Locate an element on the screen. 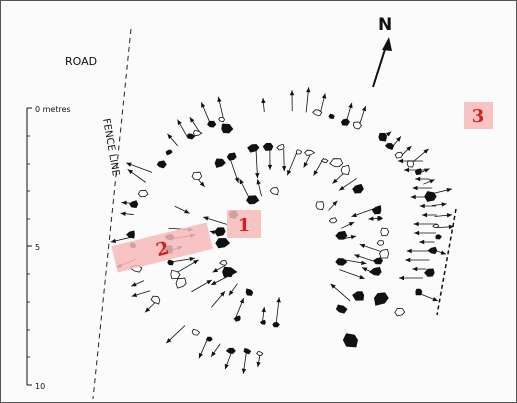 The width and height of the screenshot is (517, 403). area-number: 1 is located at coordinates (244, 225).